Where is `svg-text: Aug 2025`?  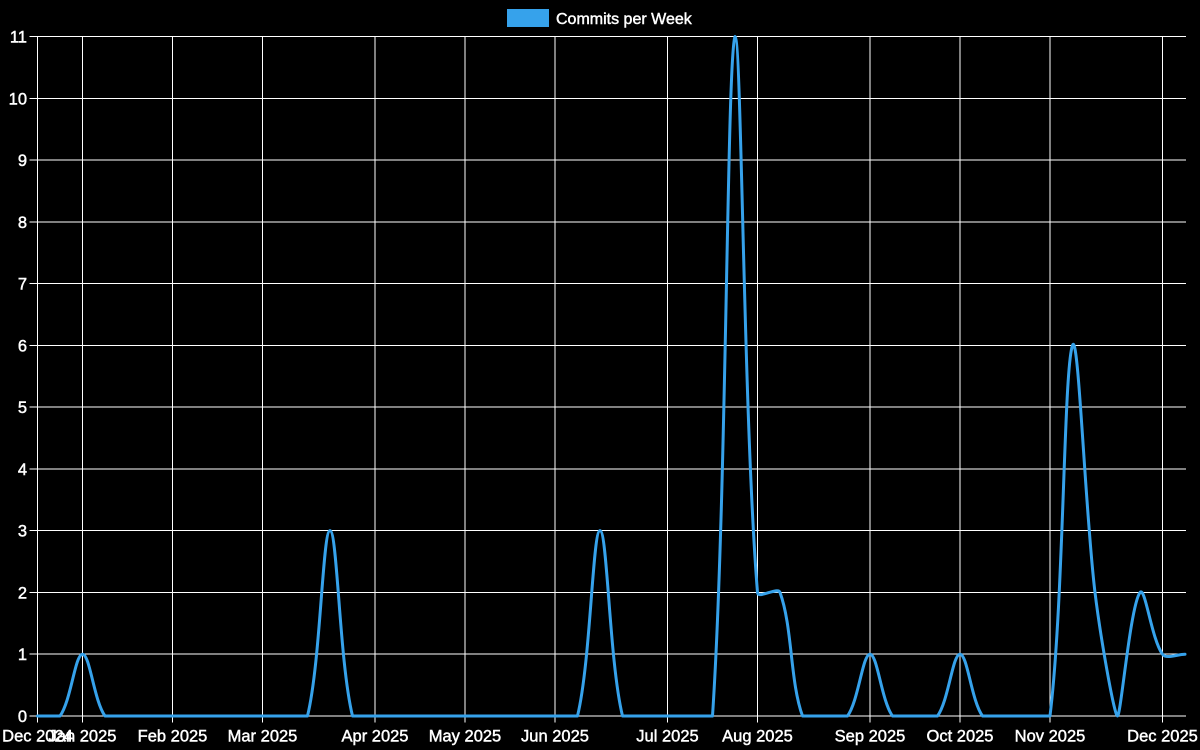 svg-text: Aug 2025 is located at coordinates (757, 737).